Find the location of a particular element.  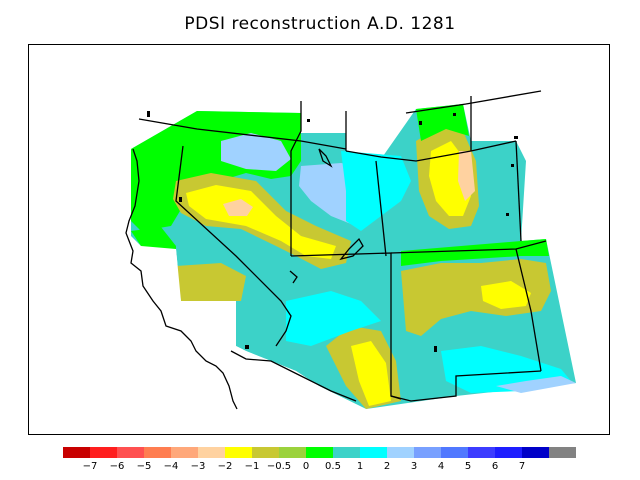

colorbar-tick-label: −2 is located at coordinates (225, 466).